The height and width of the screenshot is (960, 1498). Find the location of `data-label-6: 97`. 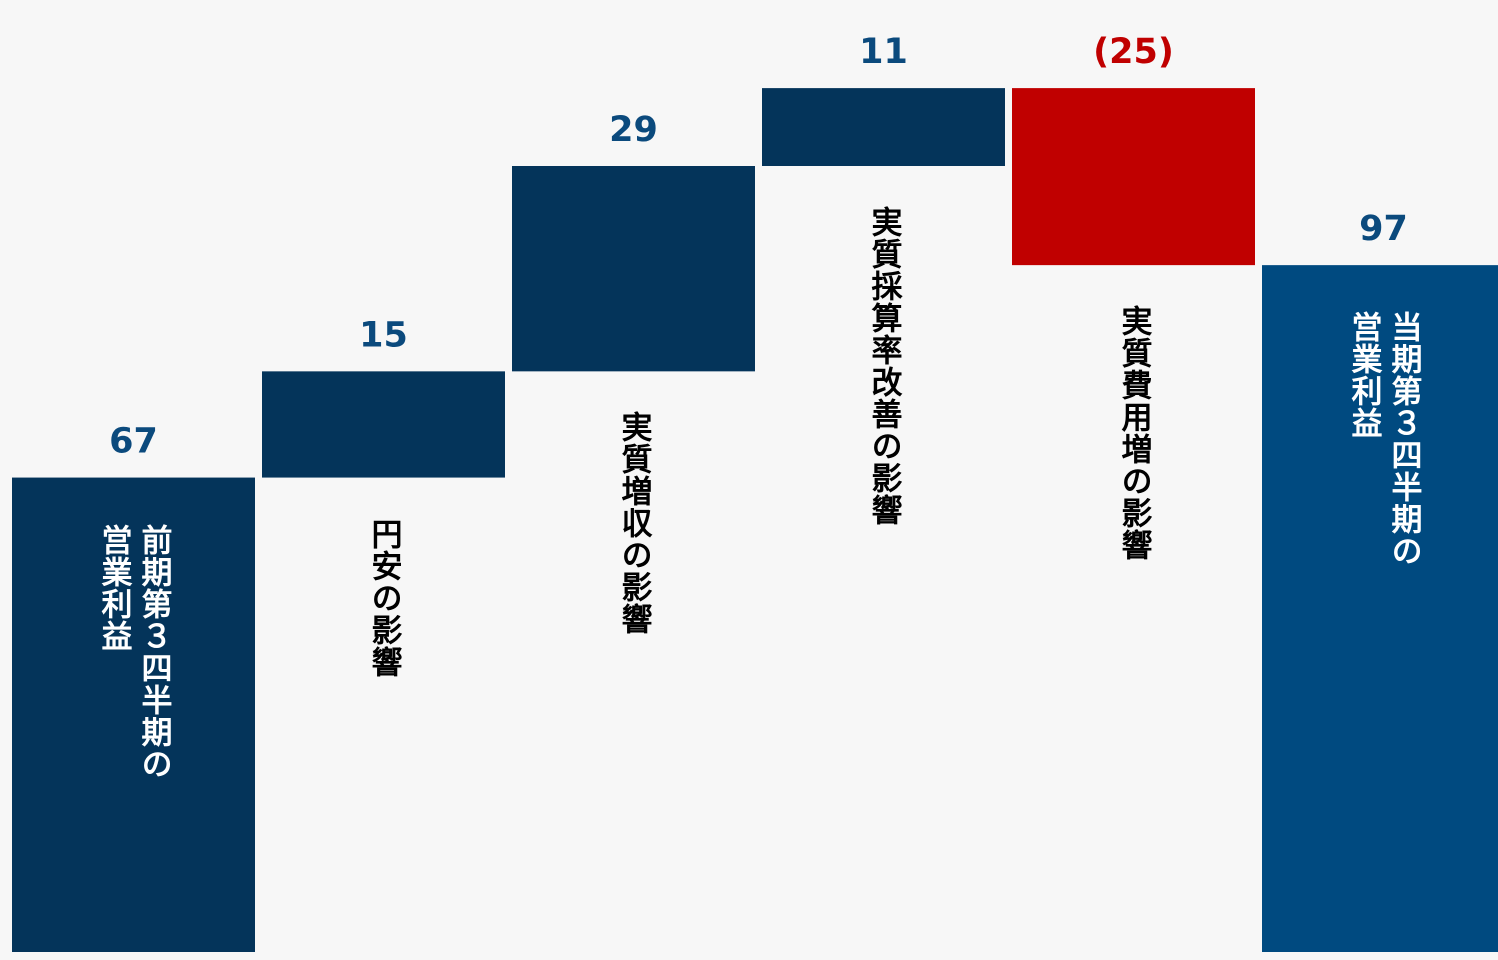

data-label-6: 97 is located at coordinates (1383, 229).